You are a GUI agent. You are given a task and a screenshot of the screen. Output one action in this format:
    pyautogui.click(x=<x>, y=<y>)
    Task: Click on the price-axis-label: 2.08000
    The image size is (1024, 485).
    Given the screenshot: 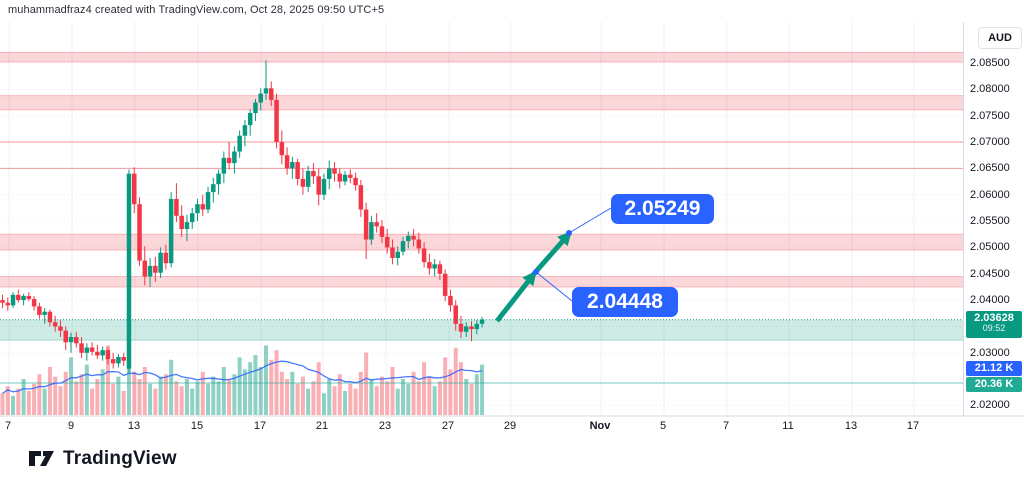 What is the action you would take?
    pyautogui.click(x=990, y=89)
    